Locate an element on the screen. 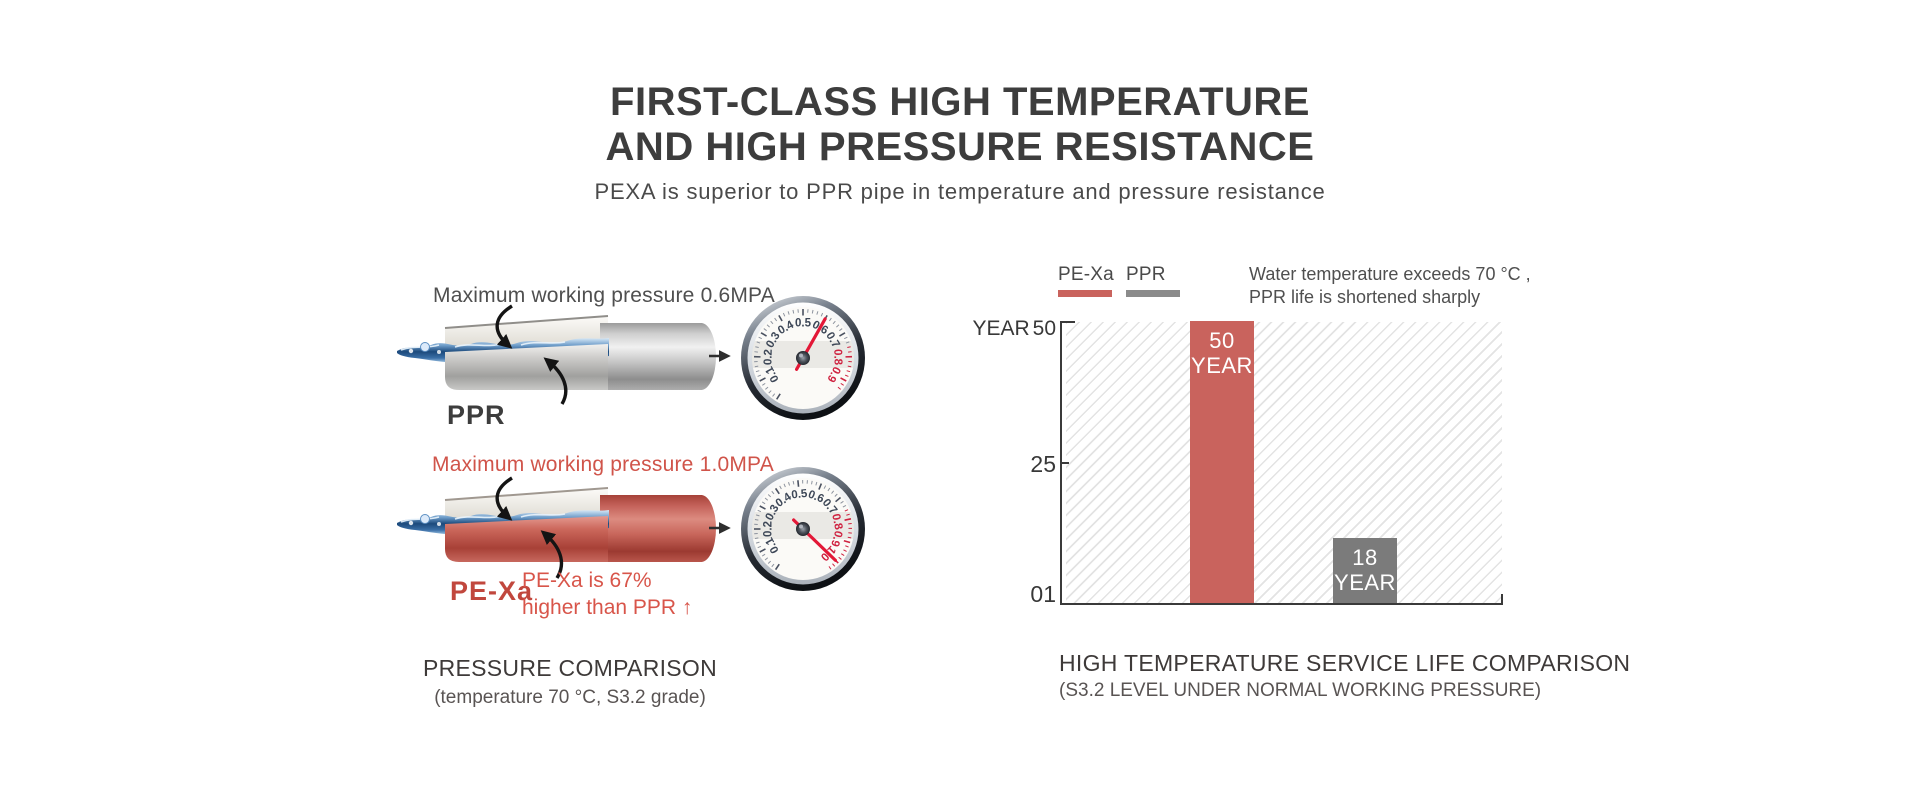 This screenshot has width=1920, height=800. pressure-caption-title: PRESSURE COMPARISON is located at coordinates (570, 668).